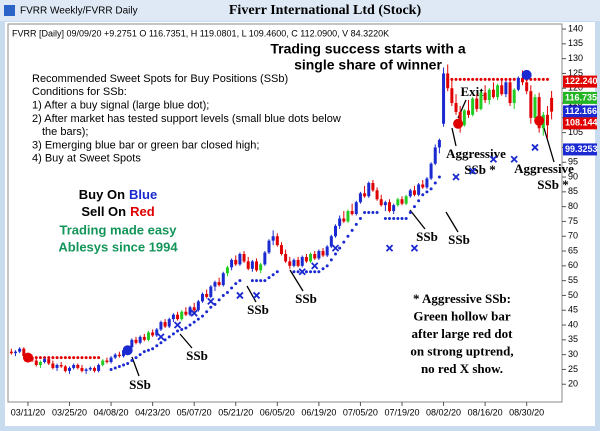  I want to click on price-label: 116.735, so click(581, 97).